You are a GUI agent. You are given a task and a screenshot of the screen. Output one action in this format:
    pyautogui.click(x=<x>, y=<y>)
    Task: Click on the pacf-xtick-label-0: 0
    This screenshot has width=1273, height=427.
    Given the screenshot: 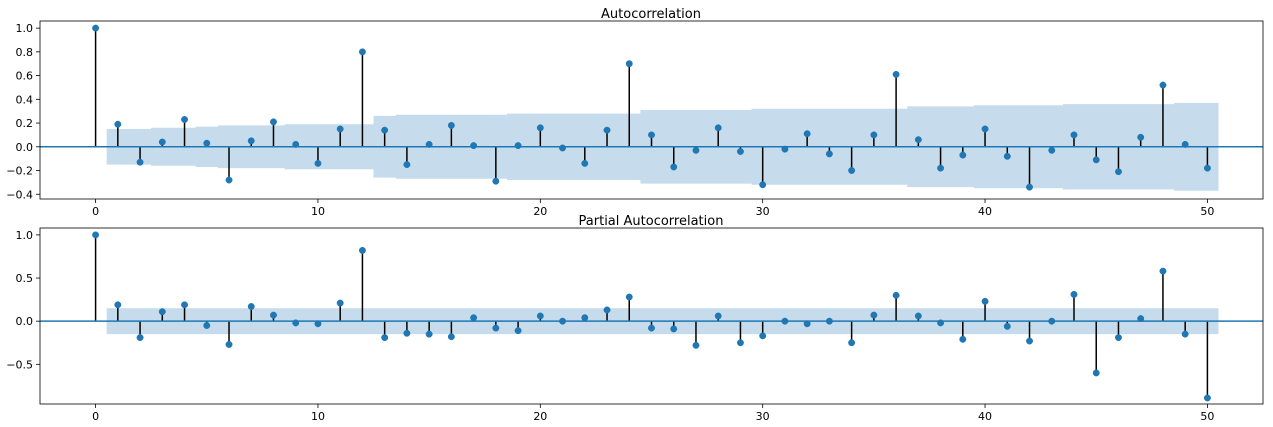 What is the action you would take?
    pyautogui.click(x=95, y=416)
    